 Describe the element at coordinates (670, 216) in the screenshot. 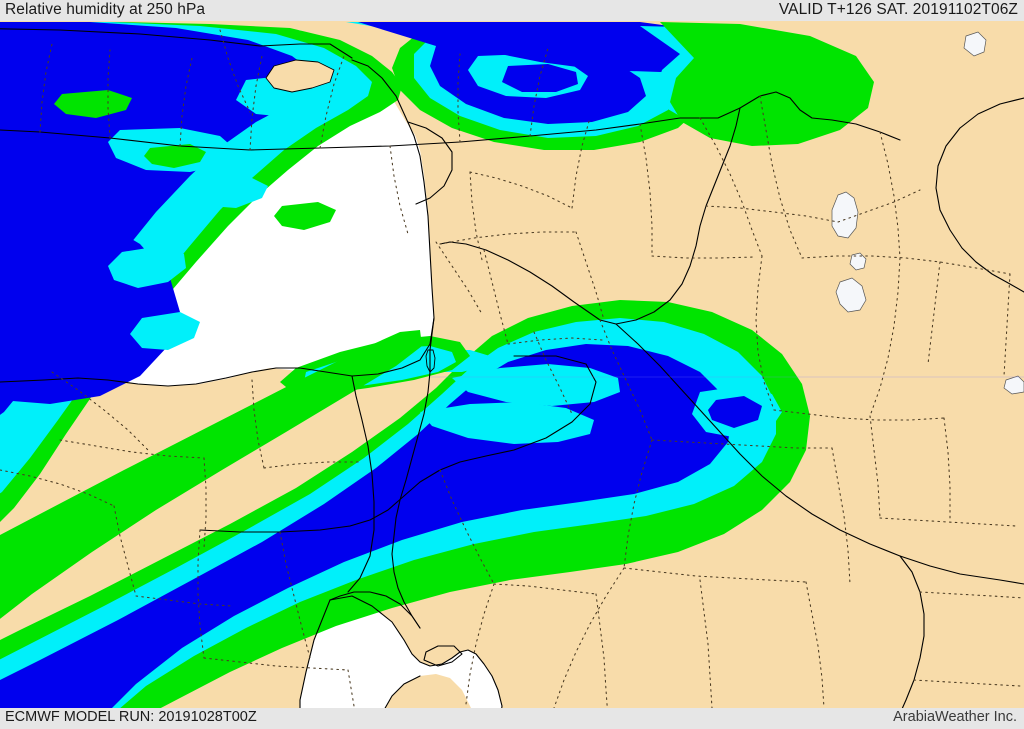

I see `border-syria-iraq` at that location.